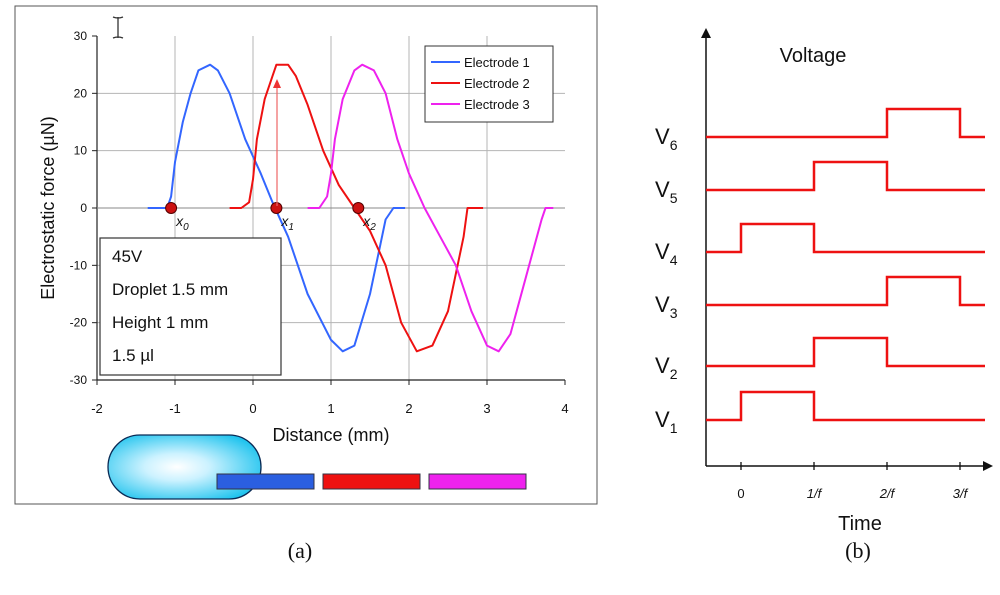 This screenshot has width=1000, height=595. Describe the element at coordinates (666, 421) in the screenshot. I see `channel-label-v1: V1` at that location.